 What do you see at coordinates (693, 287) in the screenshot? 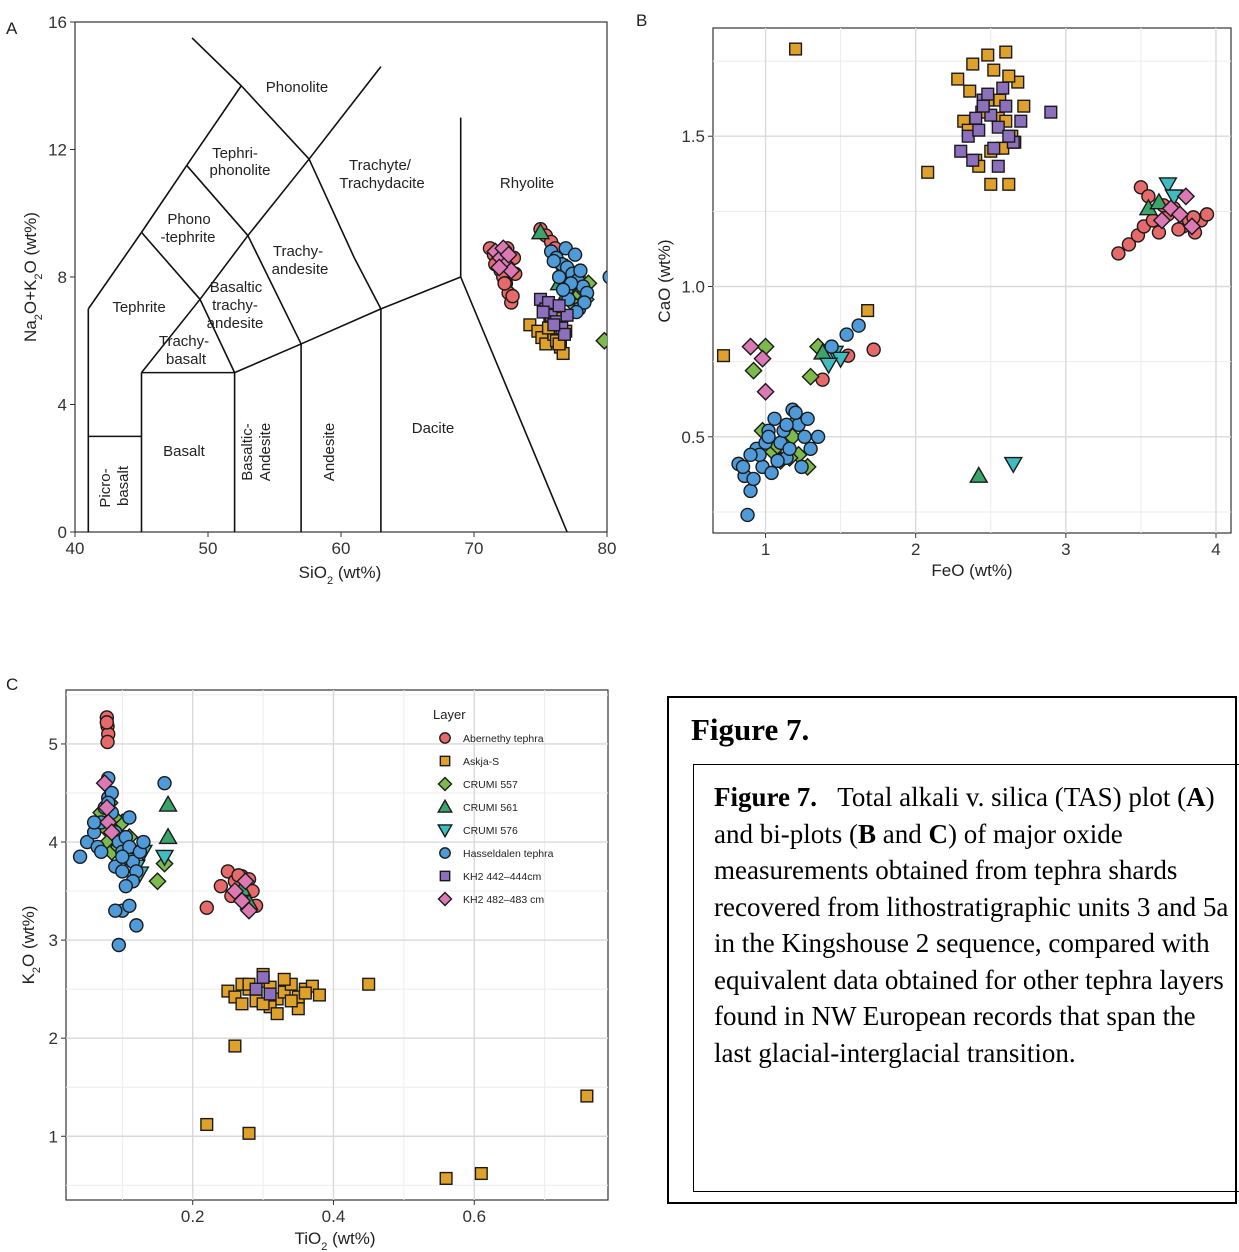
I see `y-tick-label: 1.0` at bounding box center [693, 287].